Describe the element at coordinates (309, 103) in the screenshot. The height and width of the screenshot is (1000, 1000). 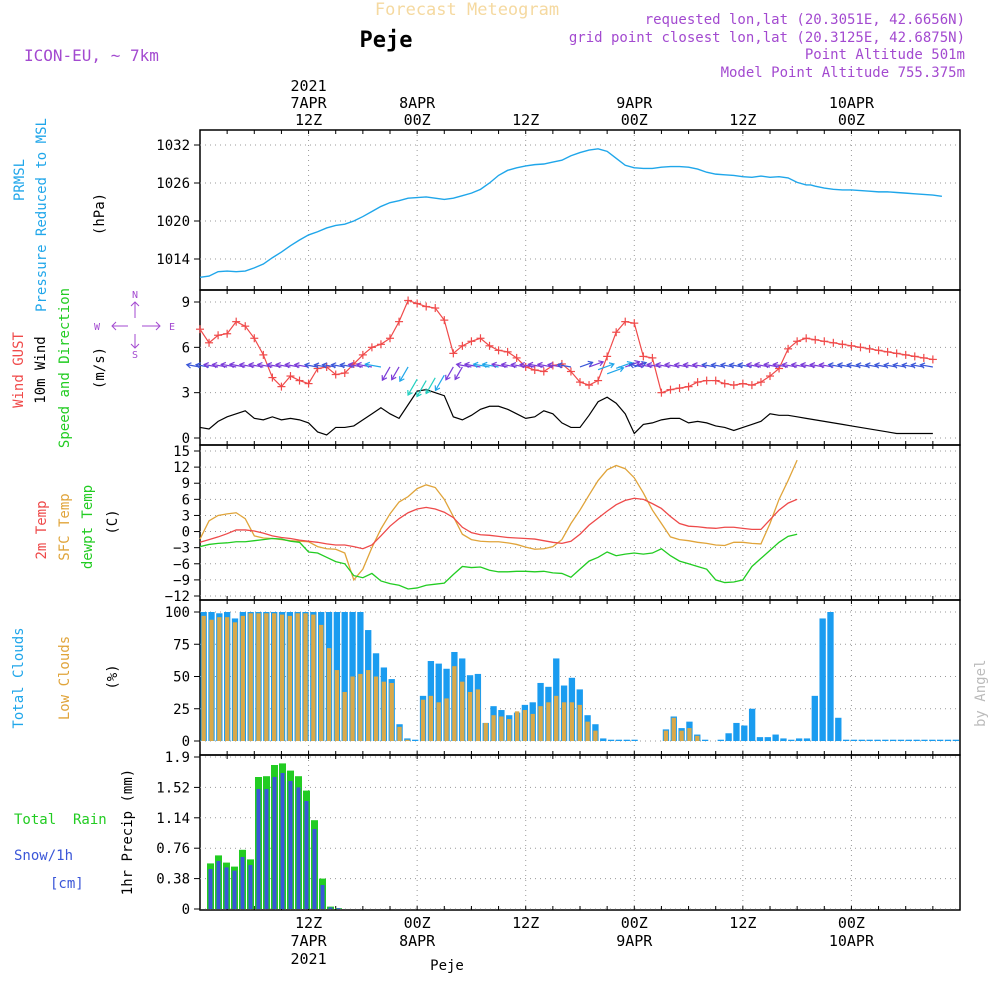
I see `top-time-label: 7APR` at that location.